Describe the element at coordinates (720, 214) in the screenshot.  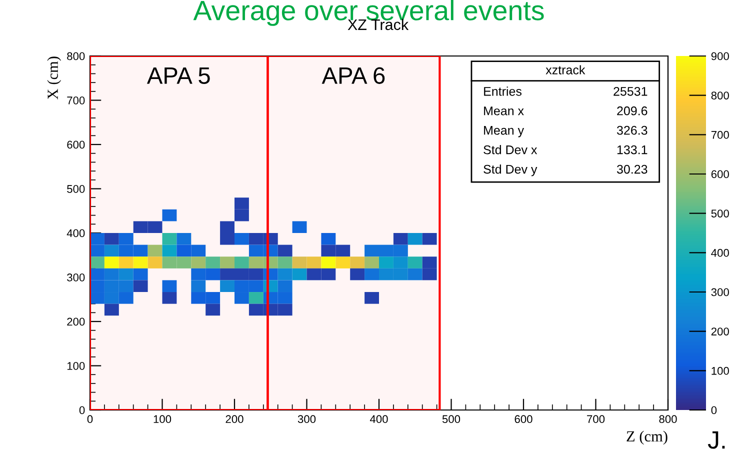
I see `color-bar-label: 500` at that location.